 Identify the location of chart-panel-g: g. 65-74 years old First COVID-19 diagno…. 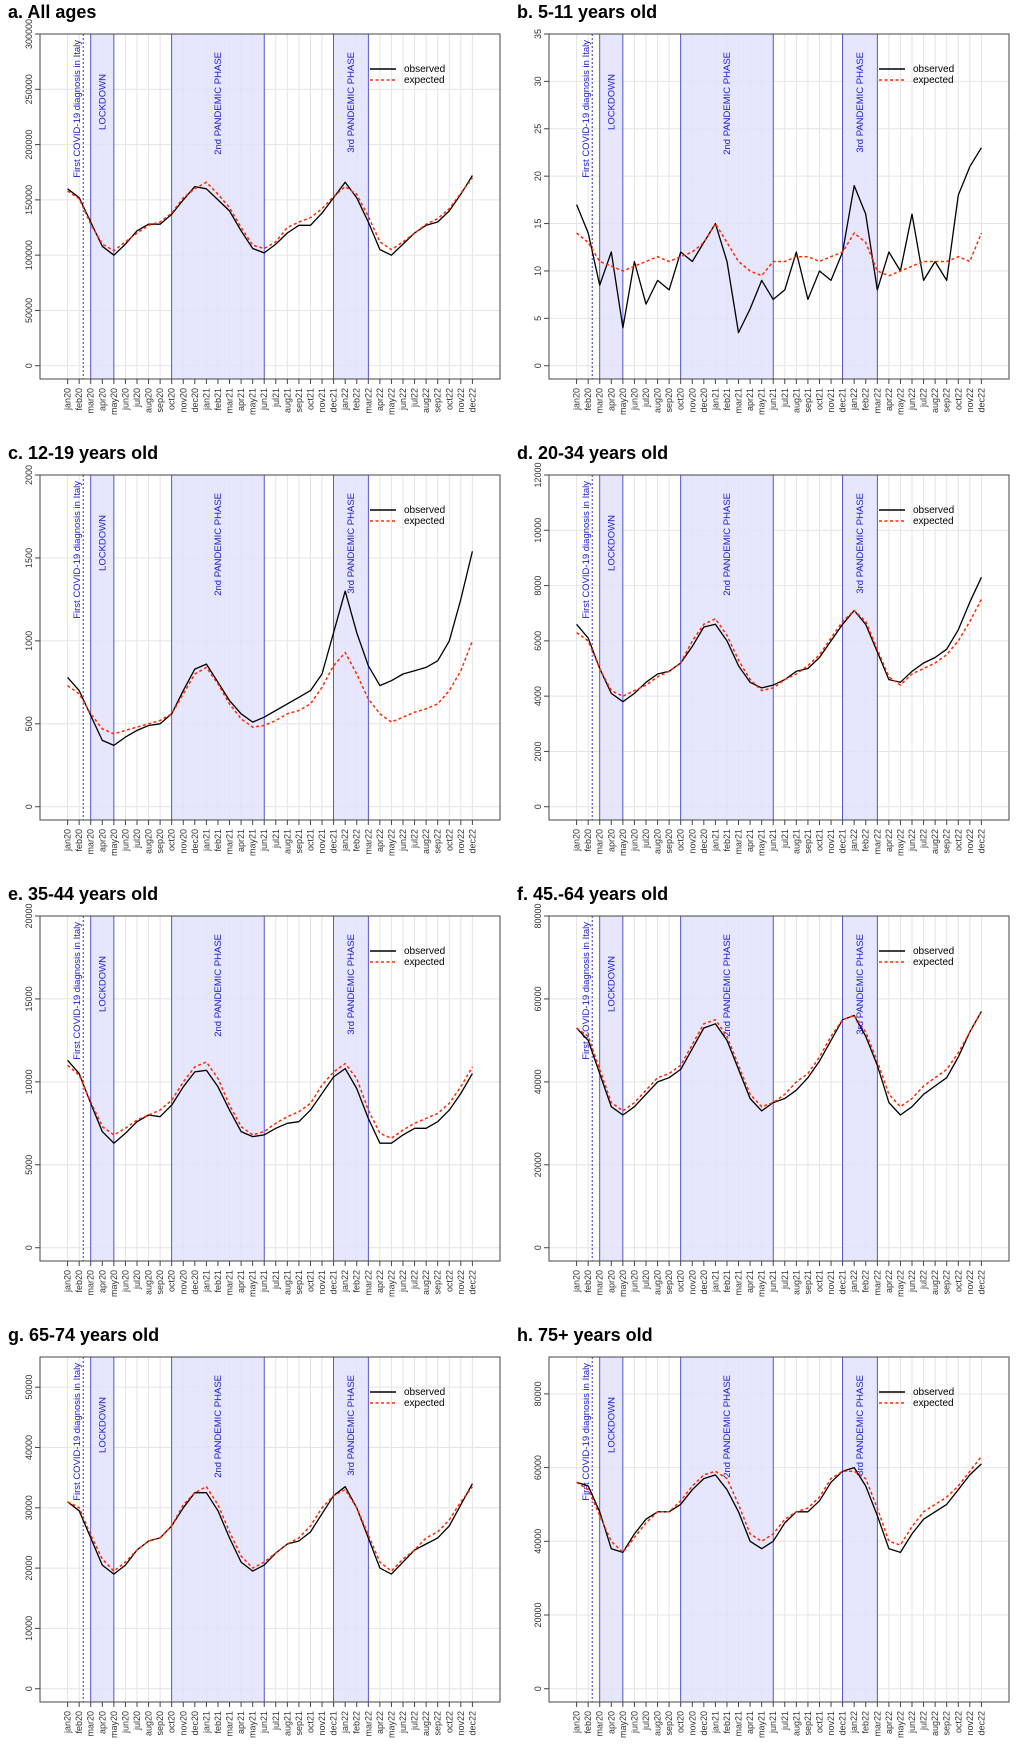
(254, 1543).